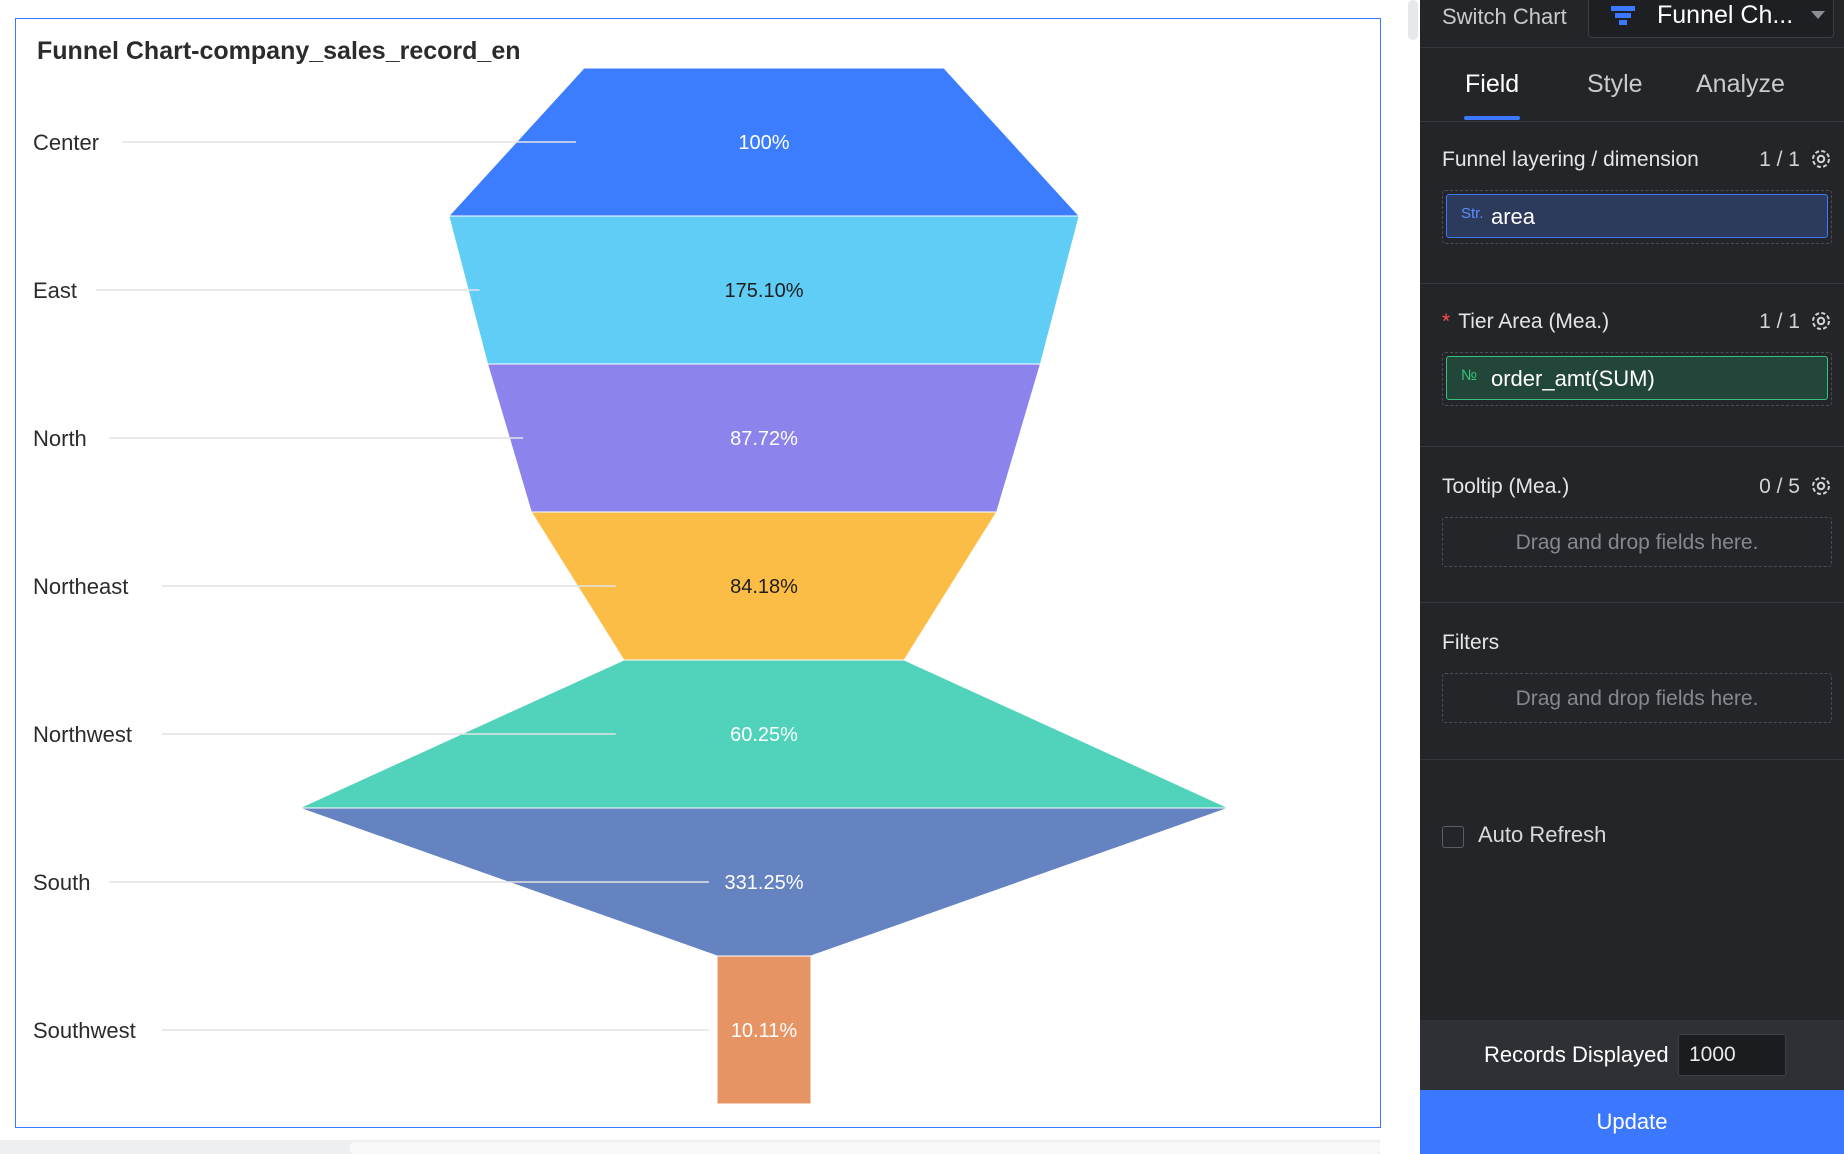 The height and width of the screenshot is (1154, 1844). I want to click on funnel-segment-southwest, so click(764, 1030).